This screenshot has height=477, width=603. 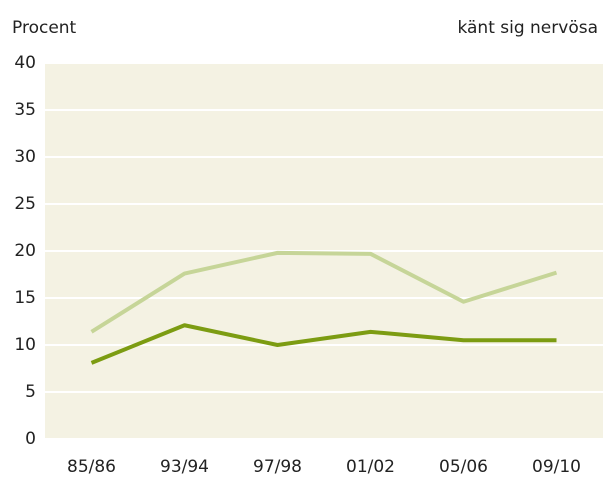 What do you see at coordinates (556, 467) in the screenshot?
I see `x-tick-label: 09/10` at bounding box center [556, 467].